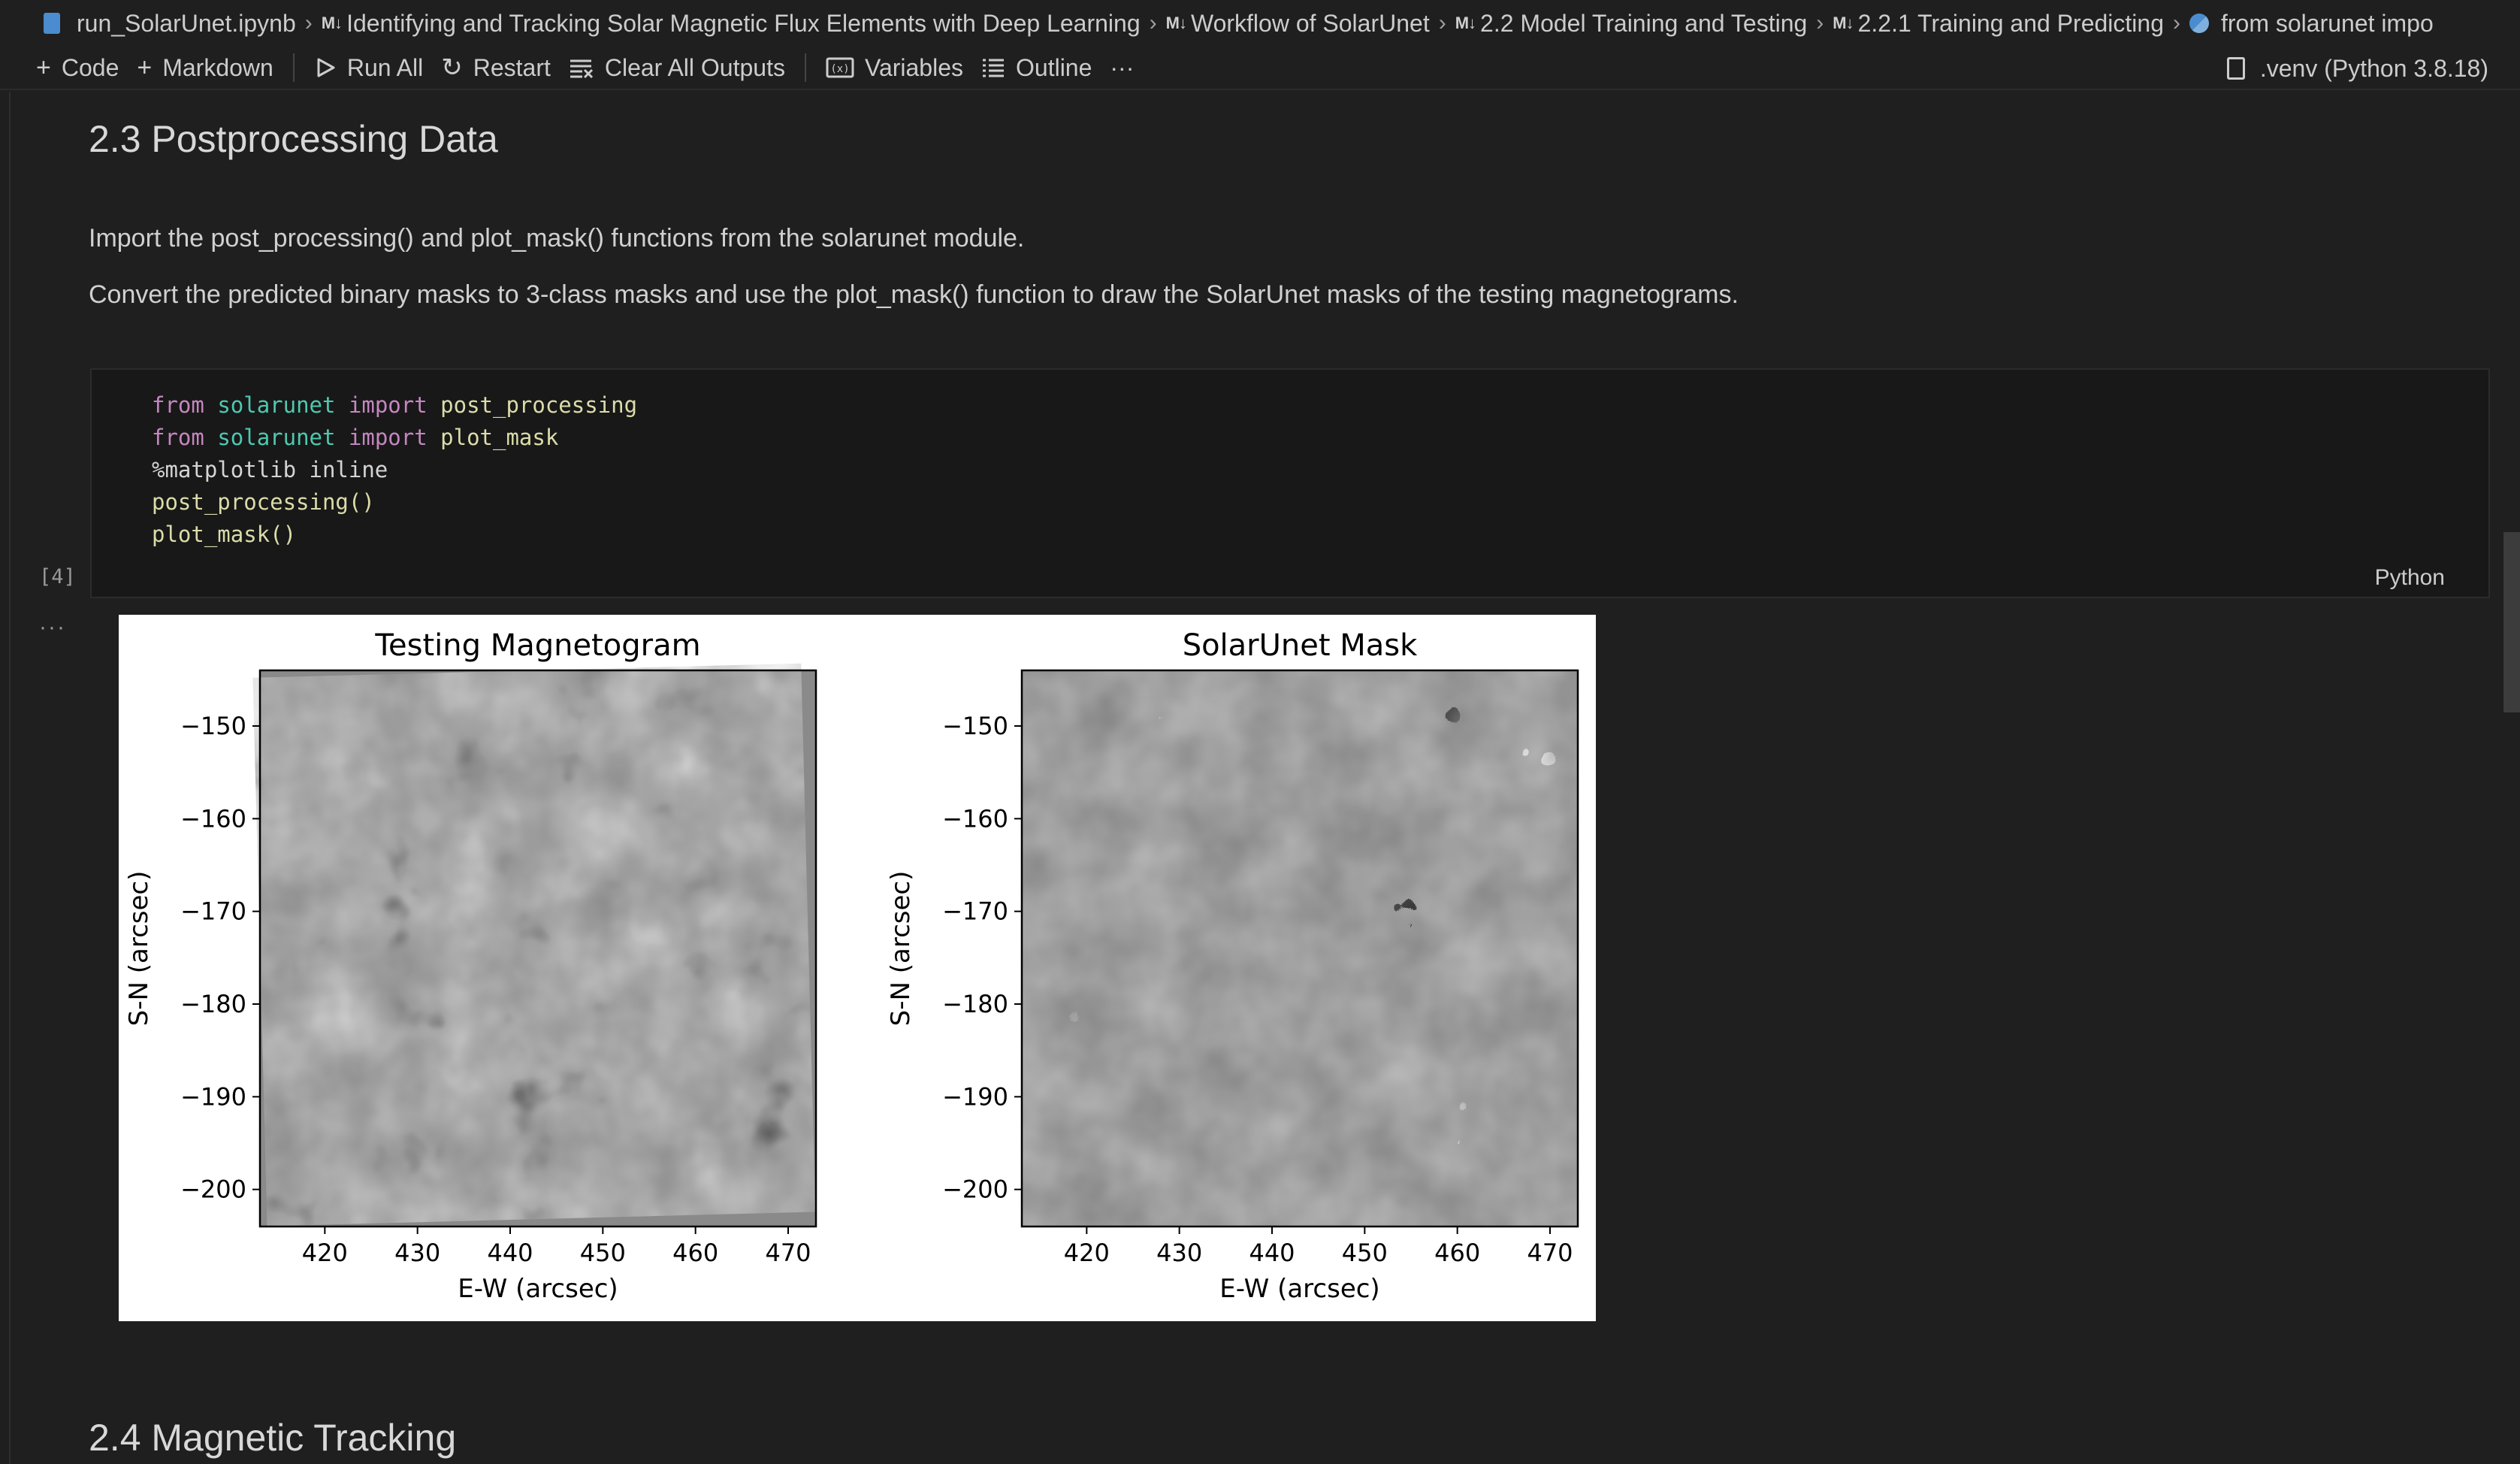  I want to click on y-tick-label: −180, so click(975, 1004).